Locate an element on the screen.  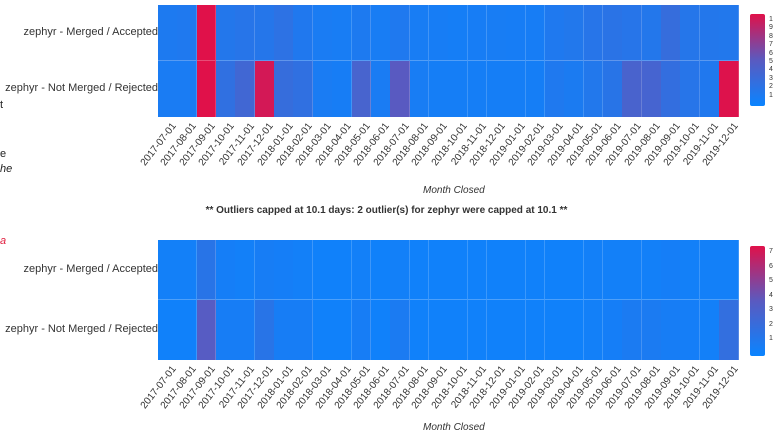
left-fragment-red: a is located at coordinates (3, 241).